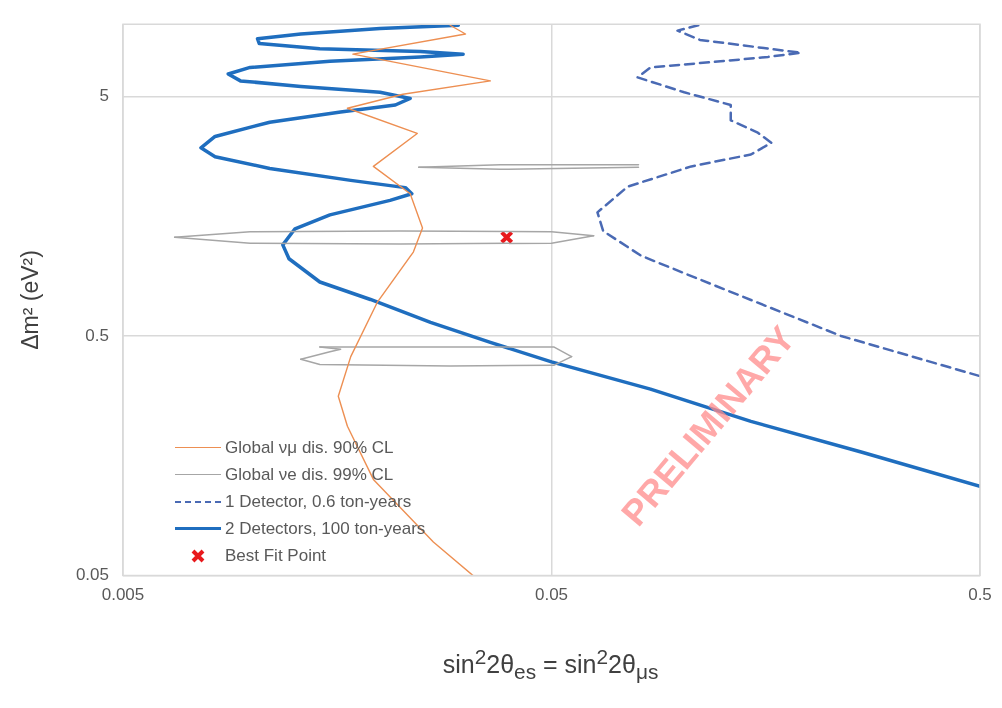 The height and width of the screenshot is (708, 1002). Describe the element at coordinates (551, 595) in the screenshot. I see `x-tick-label: 0.05` at that location.